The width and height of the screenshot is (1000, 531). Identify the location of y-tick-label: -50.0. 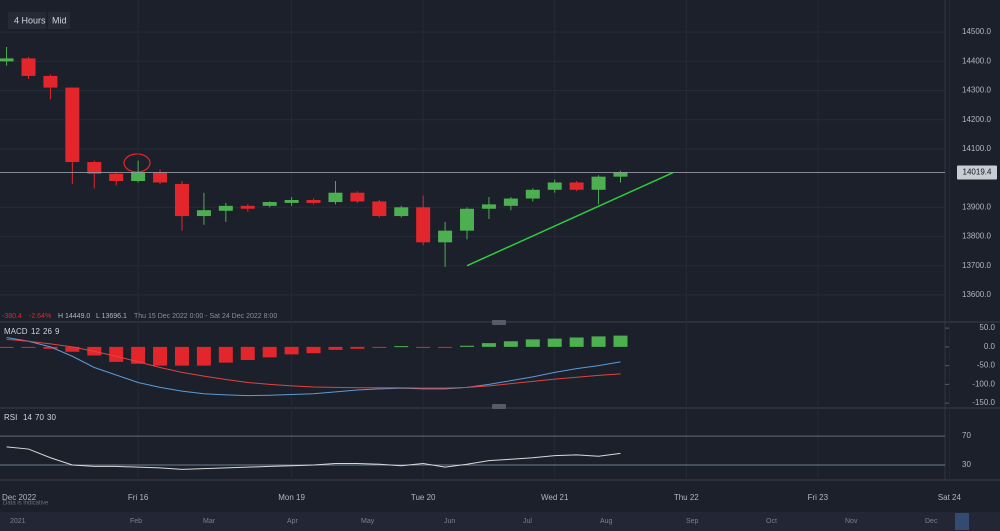
(986, 365).